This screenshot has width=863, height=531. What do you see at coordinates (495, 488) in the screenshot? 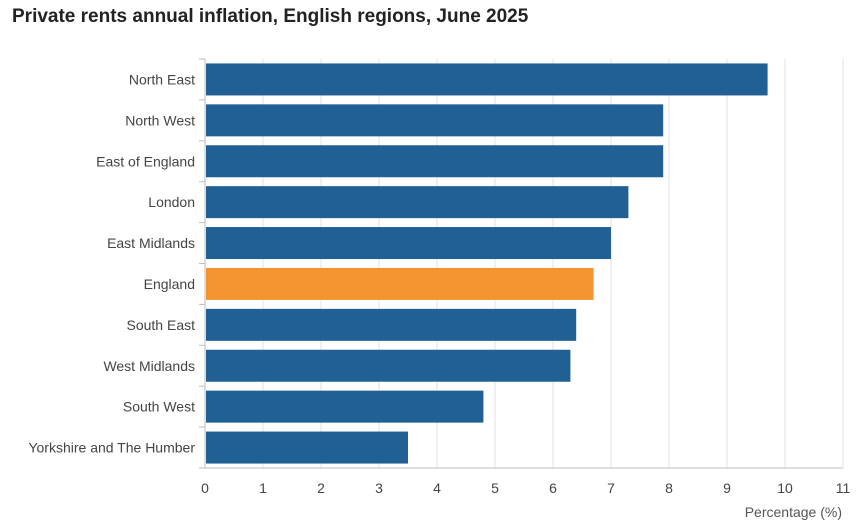
I see `x-tick-label: 5` at bounding box center [495, 488].